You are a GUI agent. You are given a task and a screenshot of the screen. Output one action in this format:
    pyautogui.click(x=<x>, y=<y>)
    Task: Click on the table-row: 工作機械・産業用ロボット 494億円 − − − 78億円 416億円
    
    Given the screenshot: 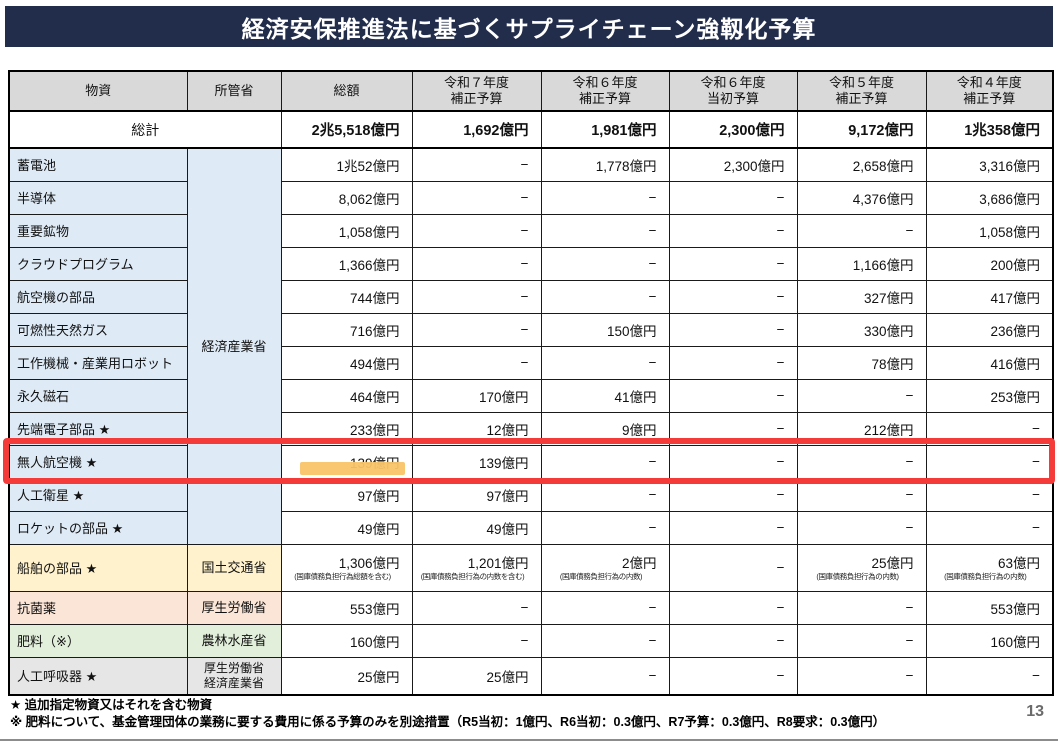 What is the action you would take?
    pyautogui.click(x=531, y=362)
    